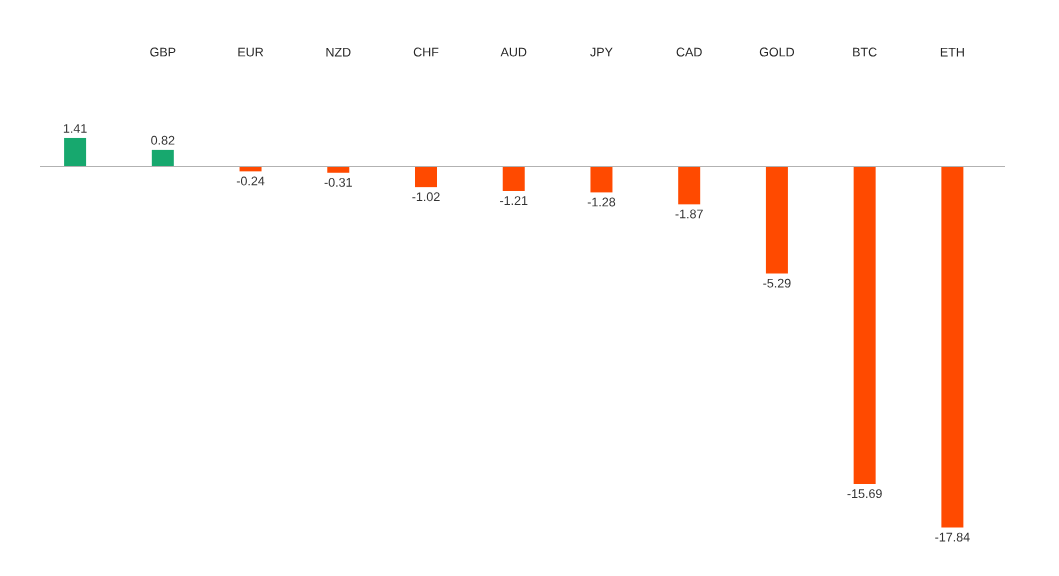 The height and width of the screenshot is (576, 1059). I want to click on x-tick-label: JPY, so click(601, 52).